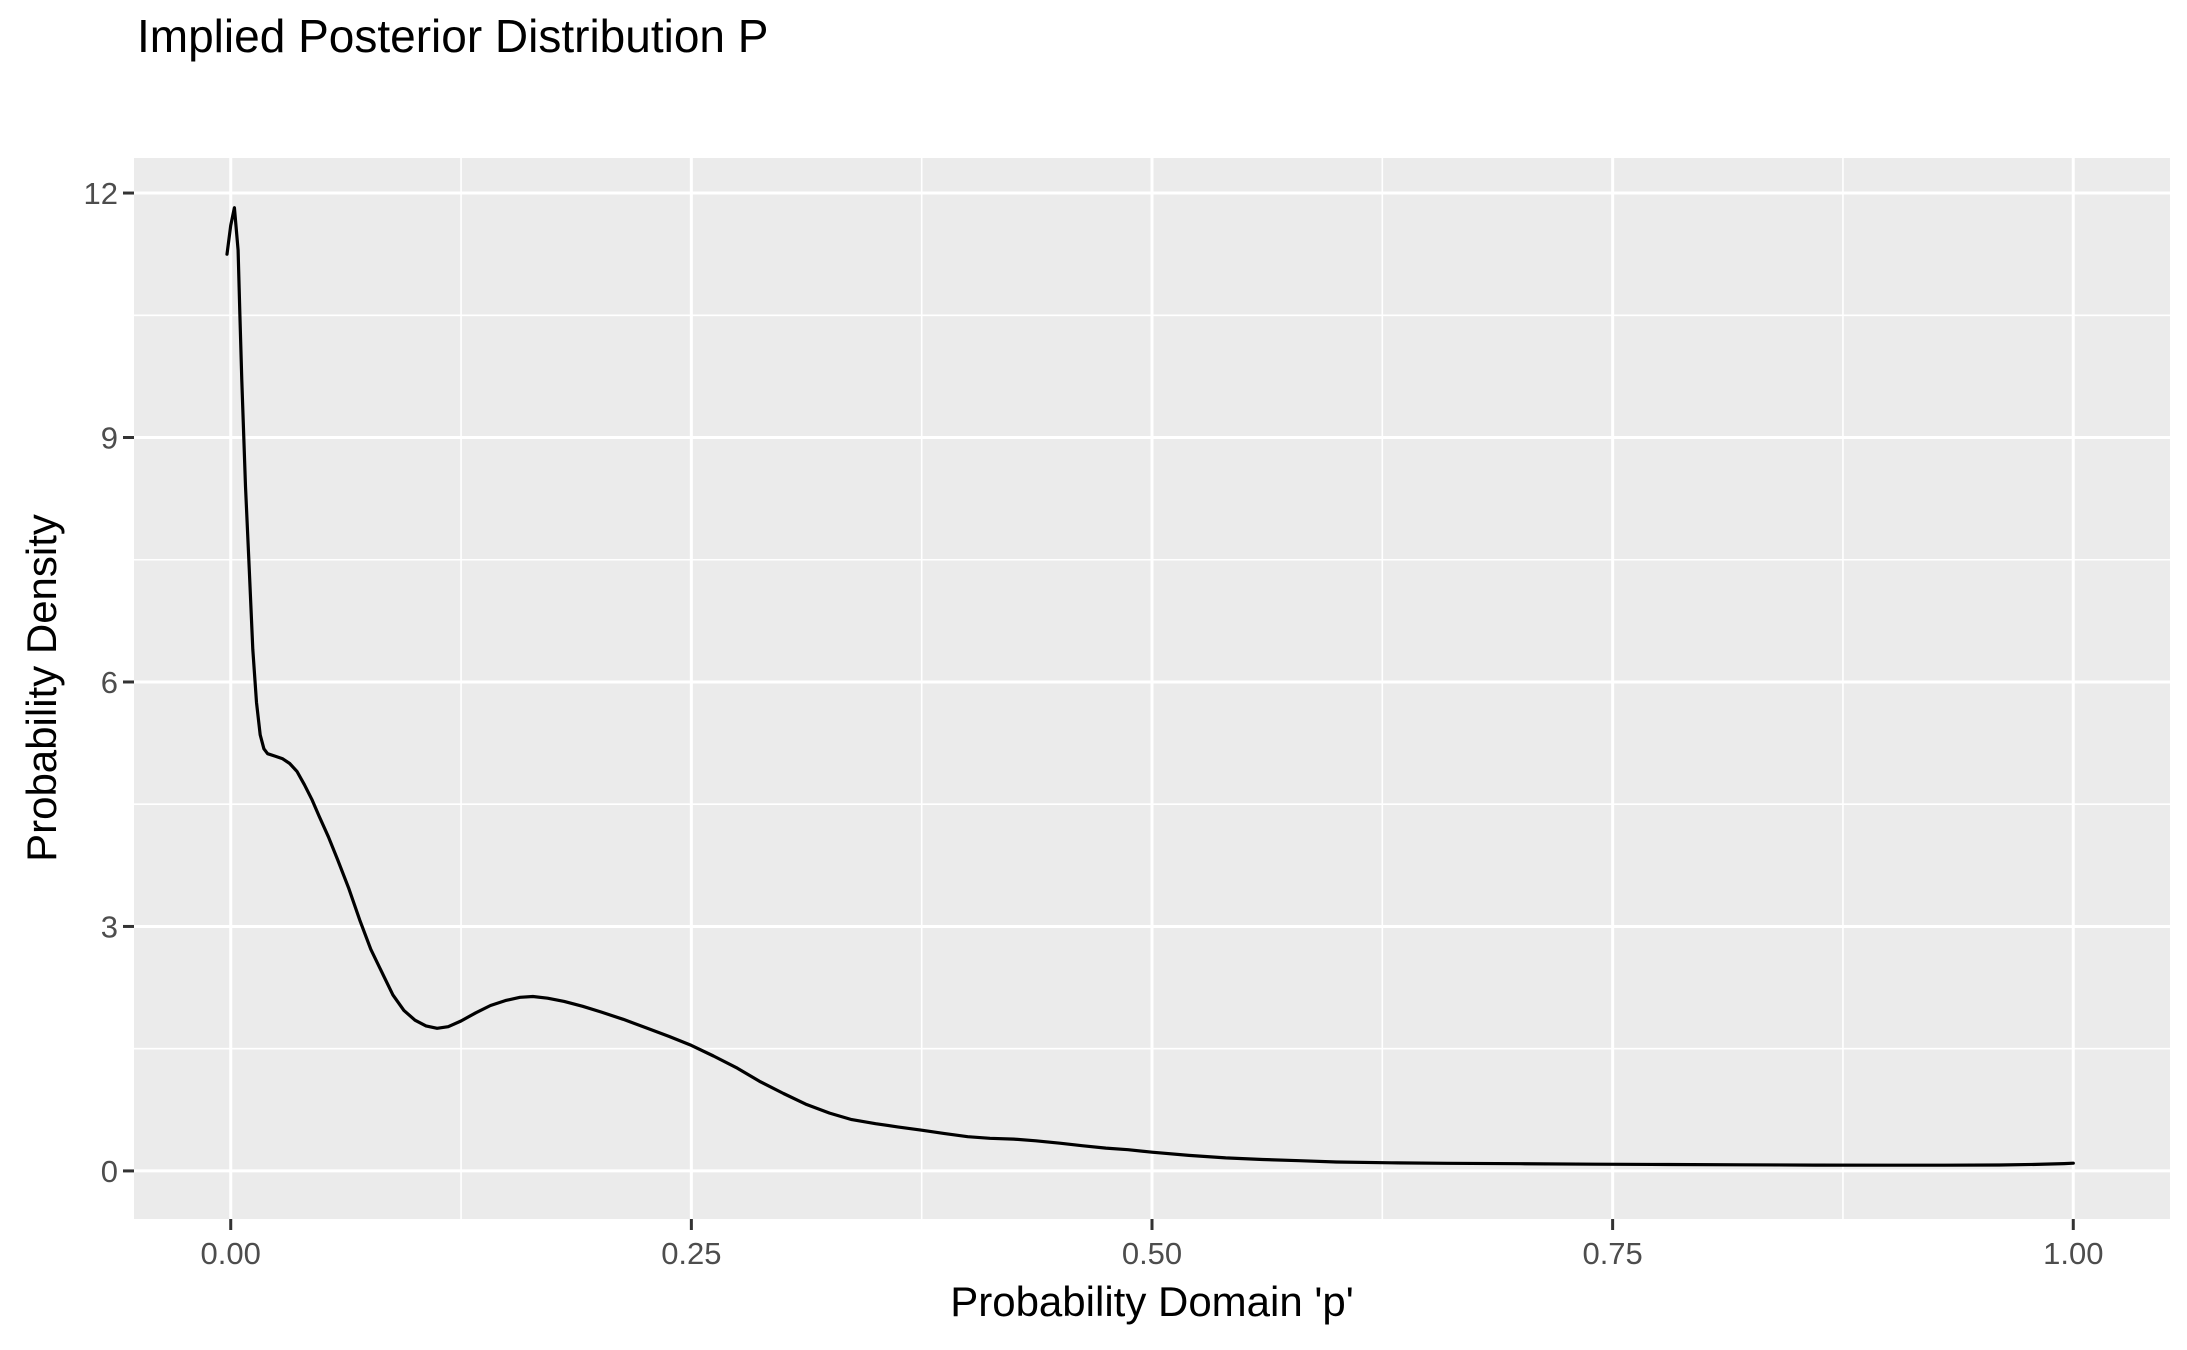  I want to click on y-tick-label: 3, so click(109, 926).